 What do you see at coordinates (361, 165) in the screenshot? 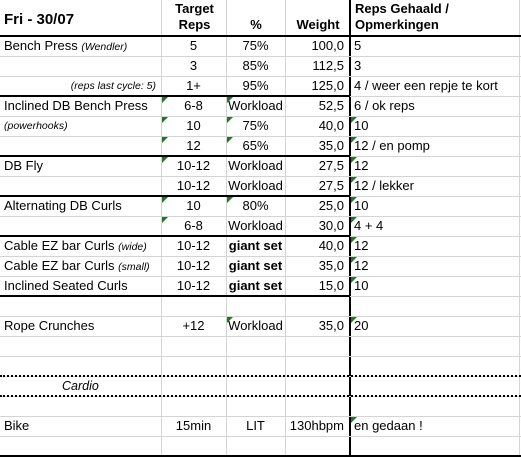
I see `reps-comment: 12` at bounding box center [361, 165].